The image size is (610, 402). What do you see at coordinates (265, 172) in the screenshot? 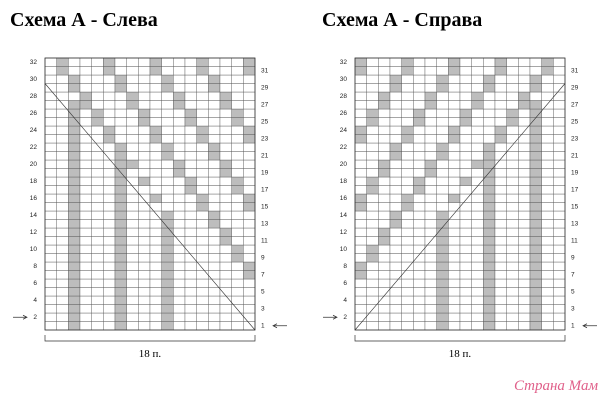
I see `row-number: 19` at bounding box center [265, 172].